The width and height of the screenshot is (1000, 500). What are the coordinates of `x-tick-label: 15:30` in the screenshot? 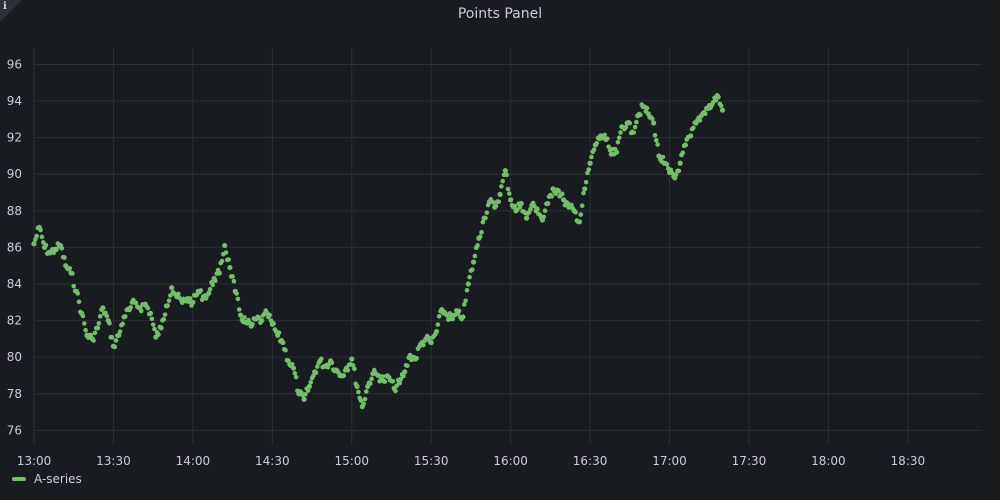 It's located at (431, 461).